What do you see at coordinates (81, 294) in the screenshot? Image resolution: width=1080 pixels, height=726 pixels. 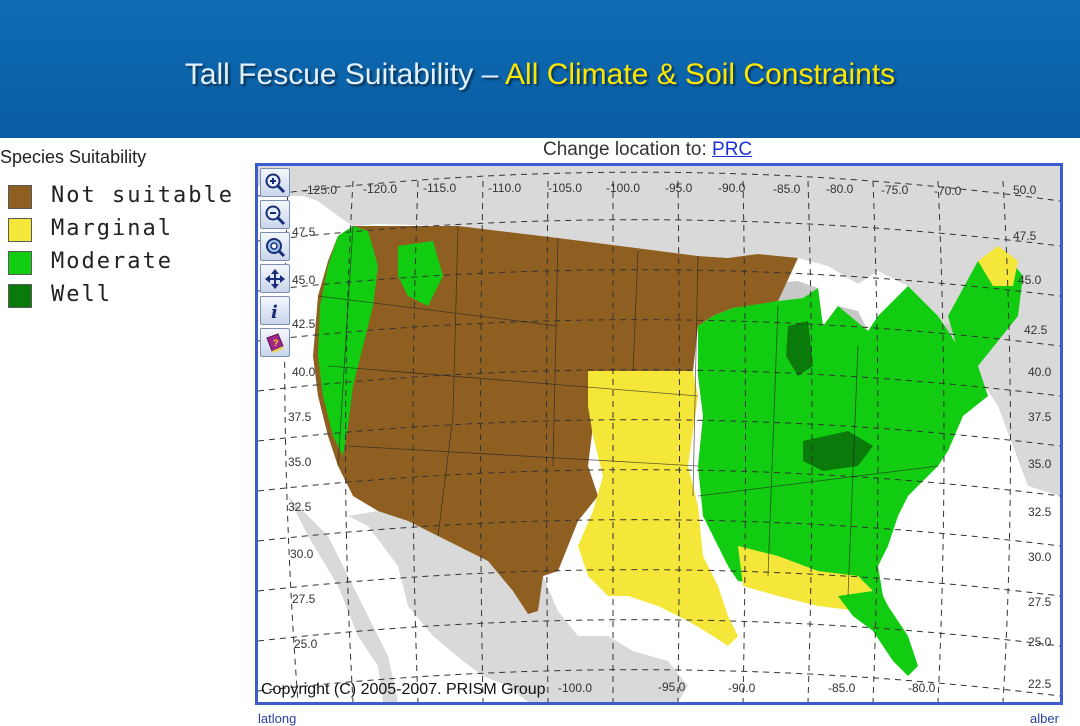 I see `legend-label: Well` at bounding box center [81, 294].